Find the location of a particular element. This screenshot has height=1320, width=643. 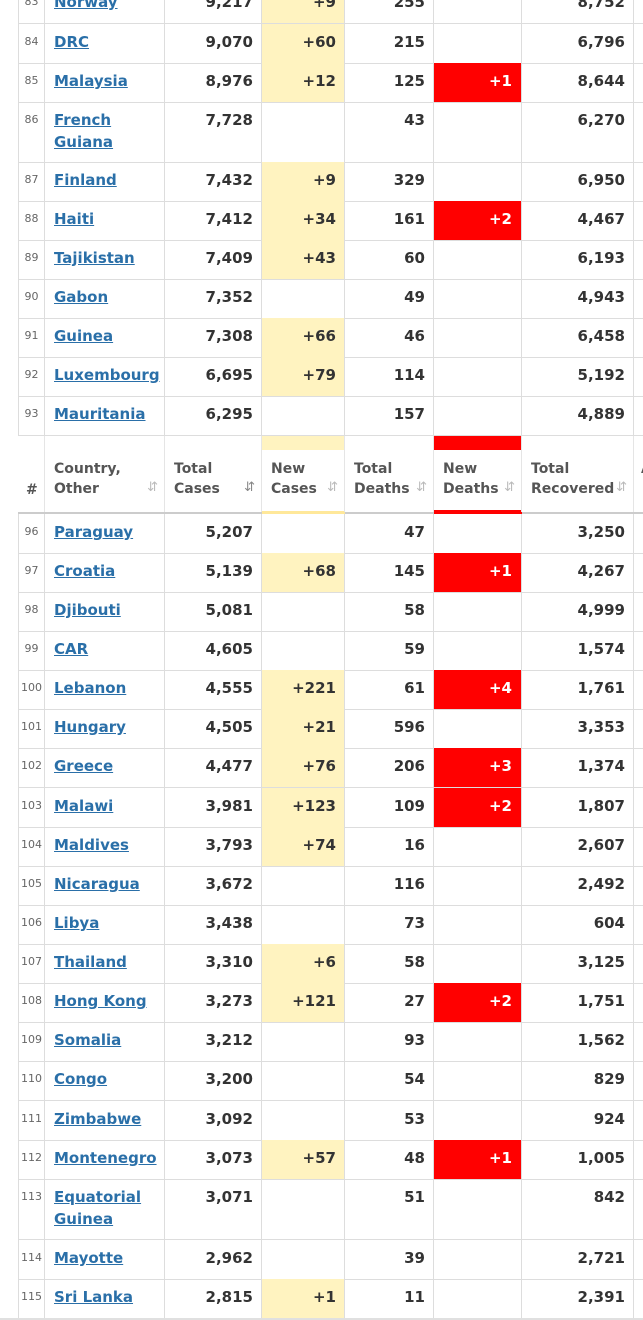

country-link: CAR is located at coordinates (71, 649).